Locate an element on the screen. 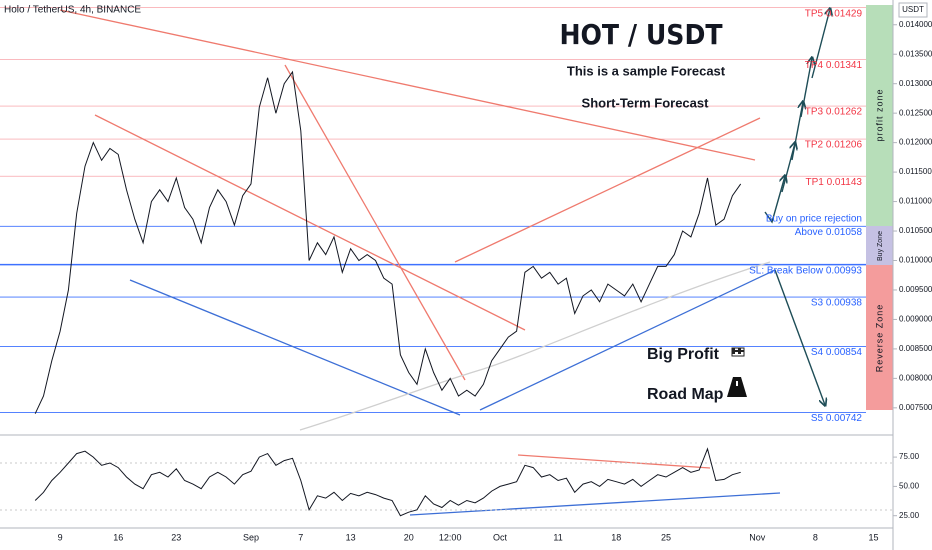 Image resolution: width=932 pixels, height=550 pixels. y-tick-label: 0.010000 is located at coordinates (915, 260).